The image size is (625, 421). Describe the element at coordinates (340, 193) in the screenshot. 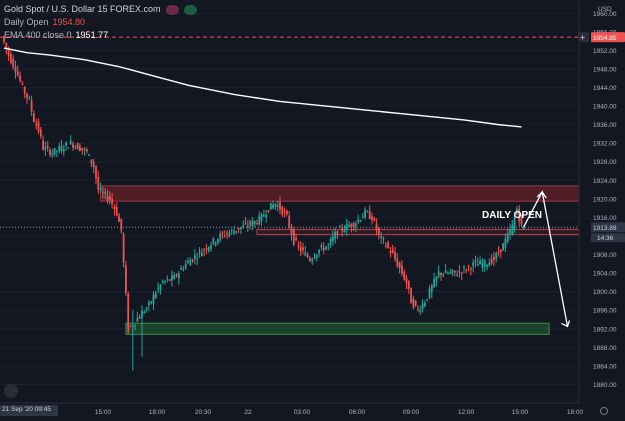

I see `resistance-zone` at that location.